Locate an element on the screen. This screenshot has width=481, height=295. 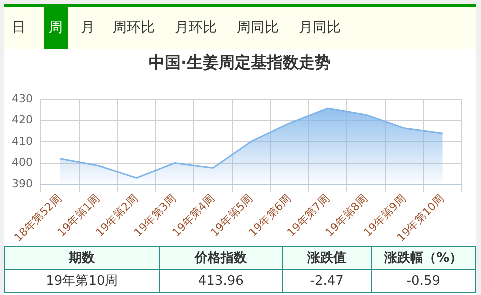
y-tick-label: 400 is located at coordinates (22, 163).